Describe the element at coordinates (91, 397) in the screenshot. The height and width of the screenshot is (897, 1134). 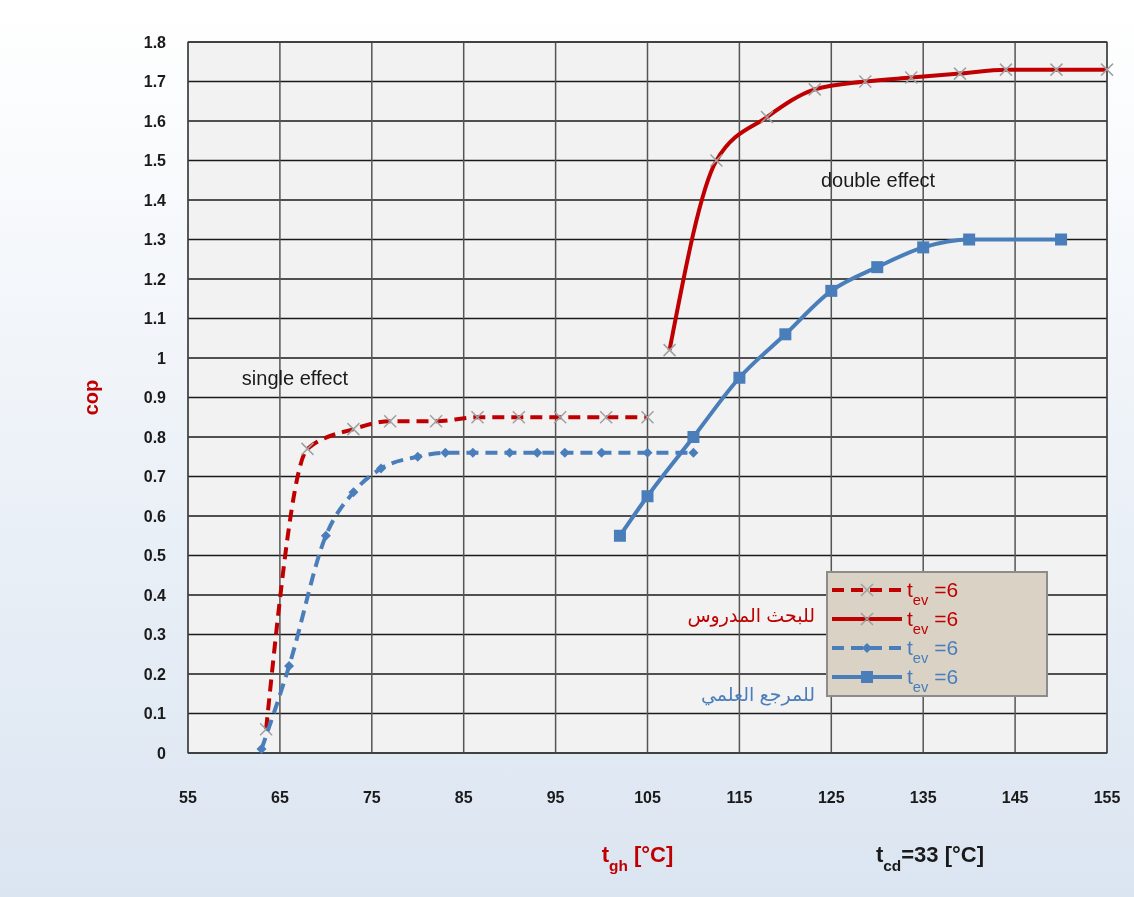
I see `y-axis-title: cop` at that location.